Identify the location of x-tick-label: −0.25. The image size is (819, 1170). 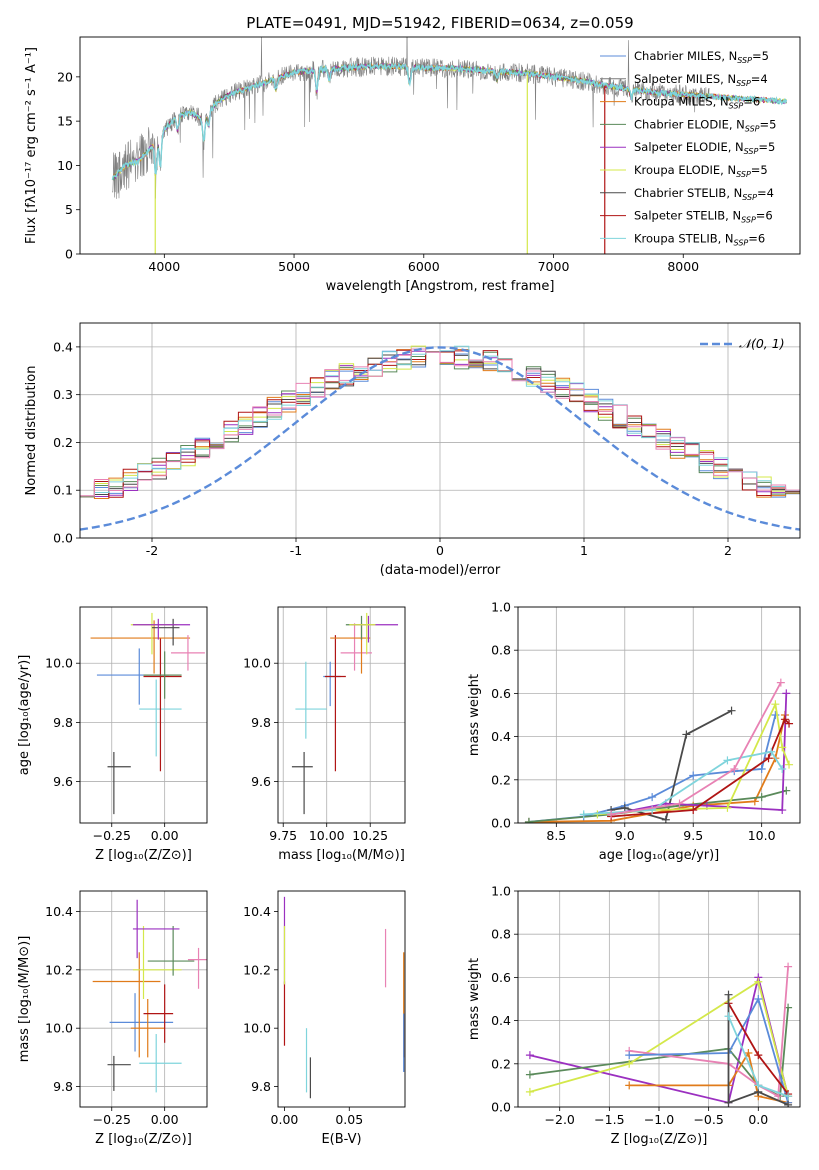
(112, 1119).